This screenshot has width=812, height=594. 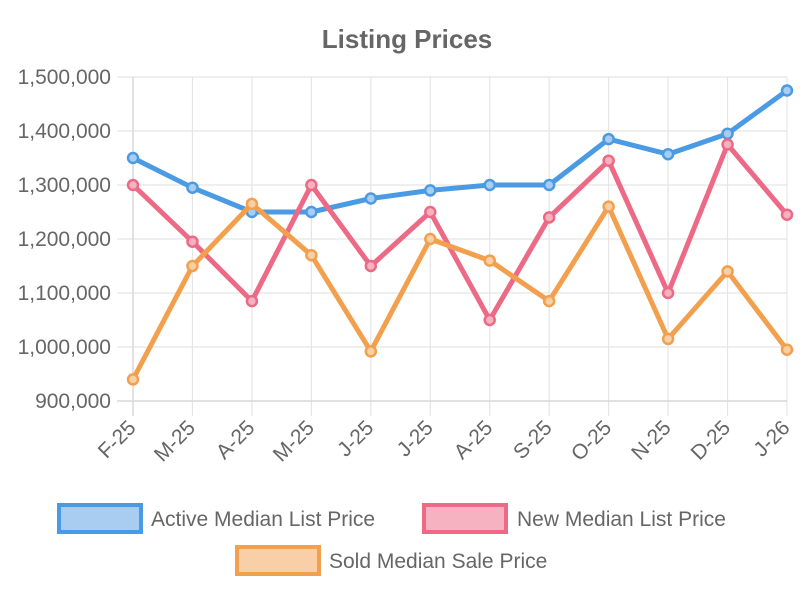 What do you see at coordinates (64, 347) in the screenshot?
I see `y-tick-label: 1,000,000` at bounding box center [64, 347].